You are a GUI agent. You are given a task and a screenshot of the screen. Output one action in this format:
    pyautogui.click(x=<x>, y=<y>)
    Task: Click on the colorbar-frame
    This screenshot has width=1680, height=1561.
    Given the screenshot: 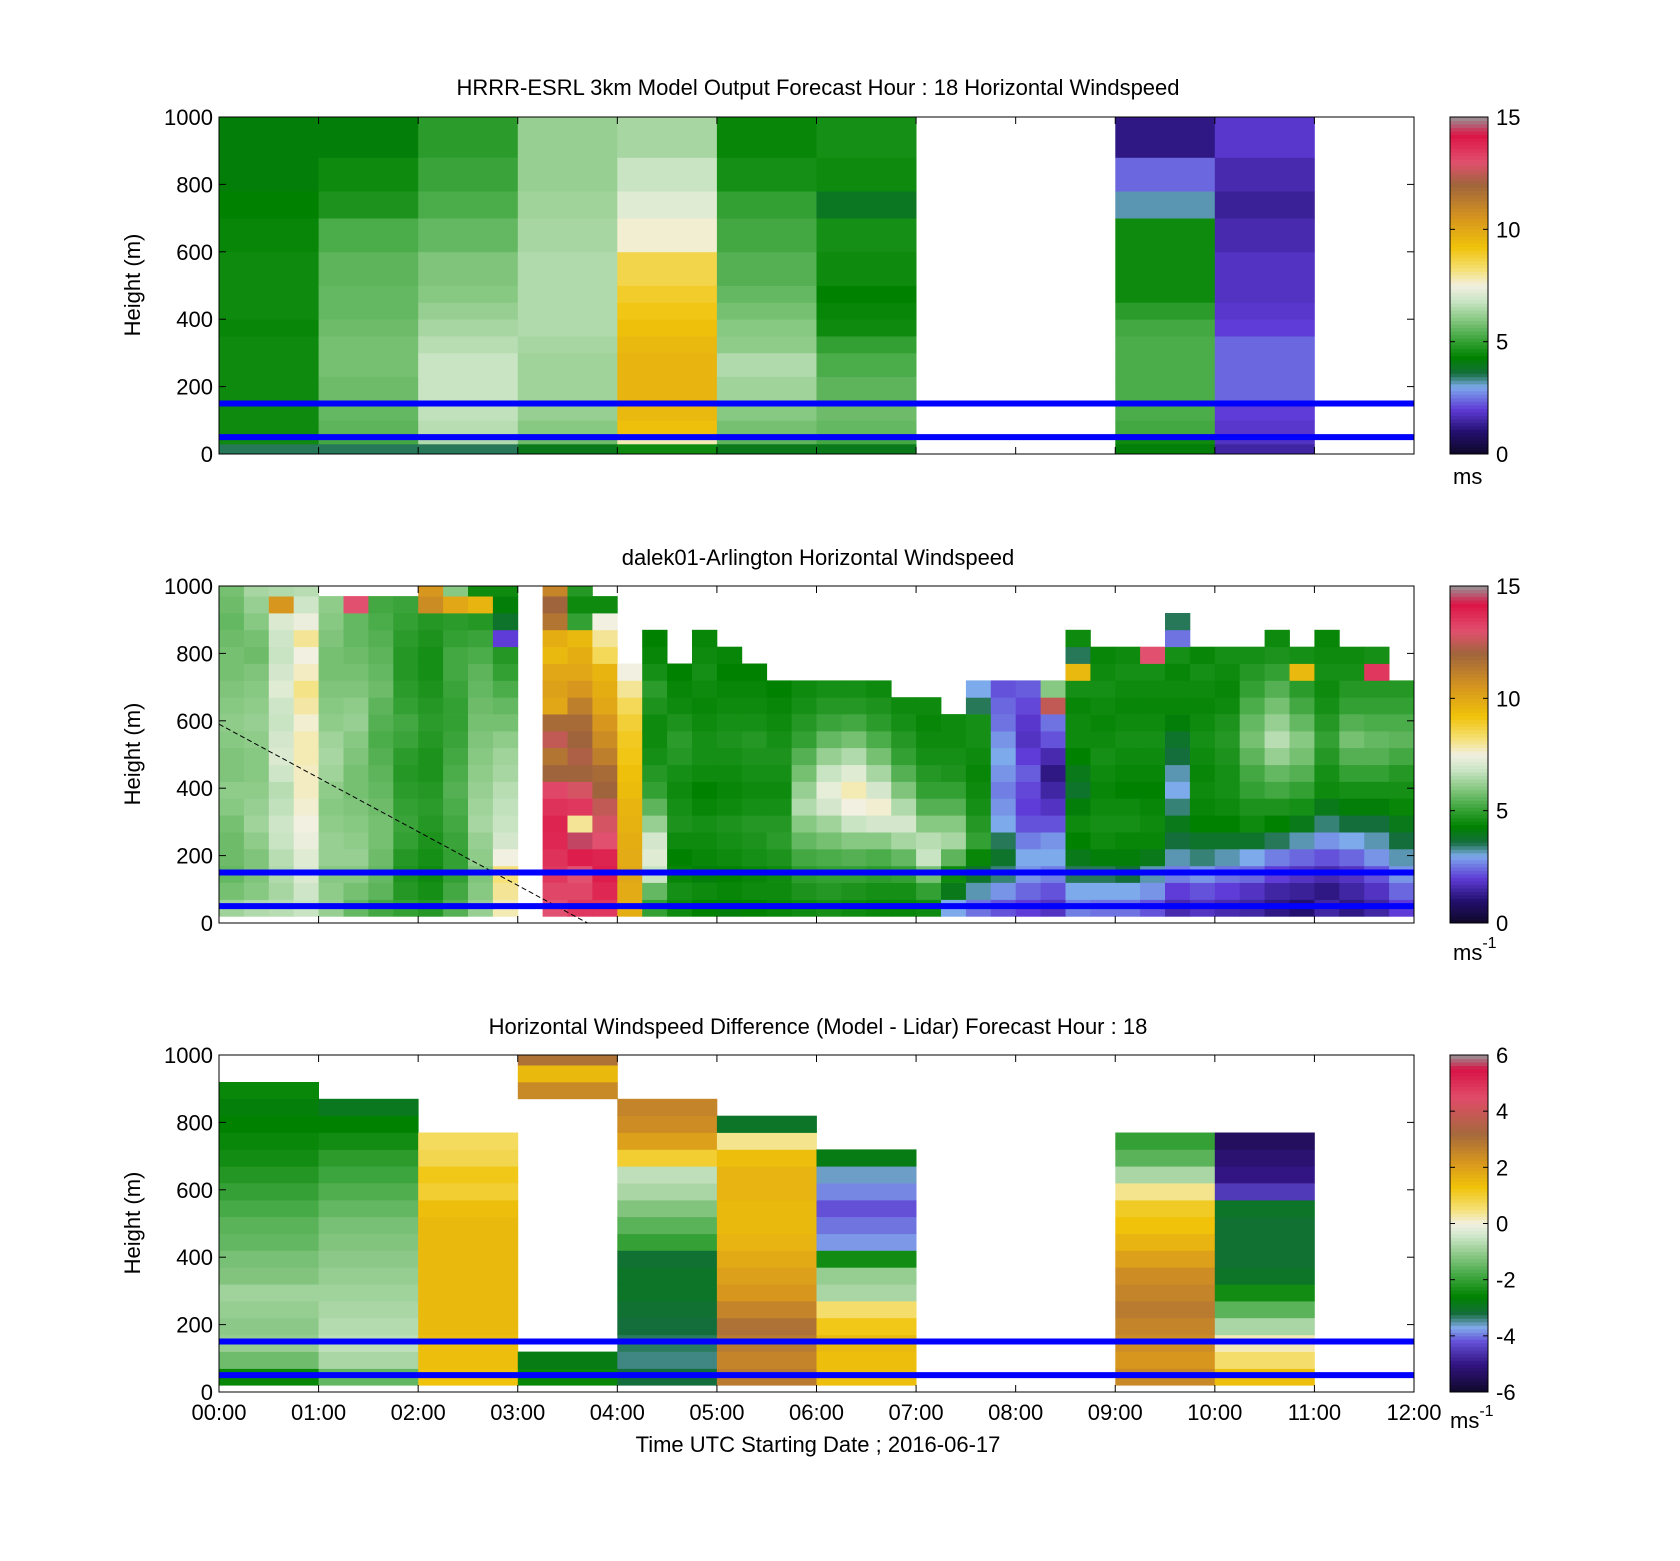 What is the action you would take?
    pyautogui.click(x=1469, y=285)
    